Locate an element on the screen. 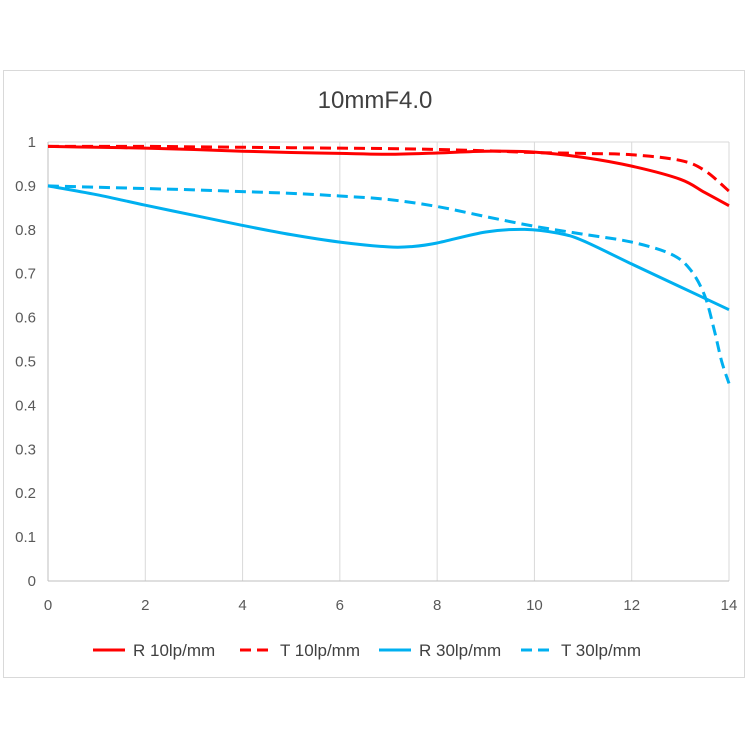 The width and height of the screenshot is (750, 750). chart-title: 10mmF4.0 is located at coordinates (375, 100).